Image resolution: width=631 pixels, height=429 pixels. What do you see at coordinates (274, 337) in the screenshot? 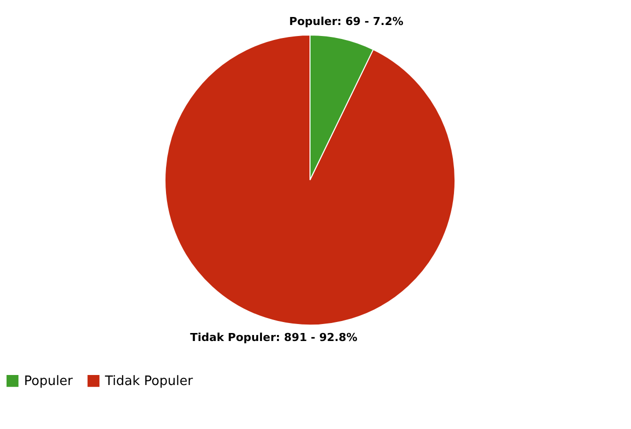
I see `data-label: Tidak Populer: 891 - 92.8%` at bounding box center [274, 337].